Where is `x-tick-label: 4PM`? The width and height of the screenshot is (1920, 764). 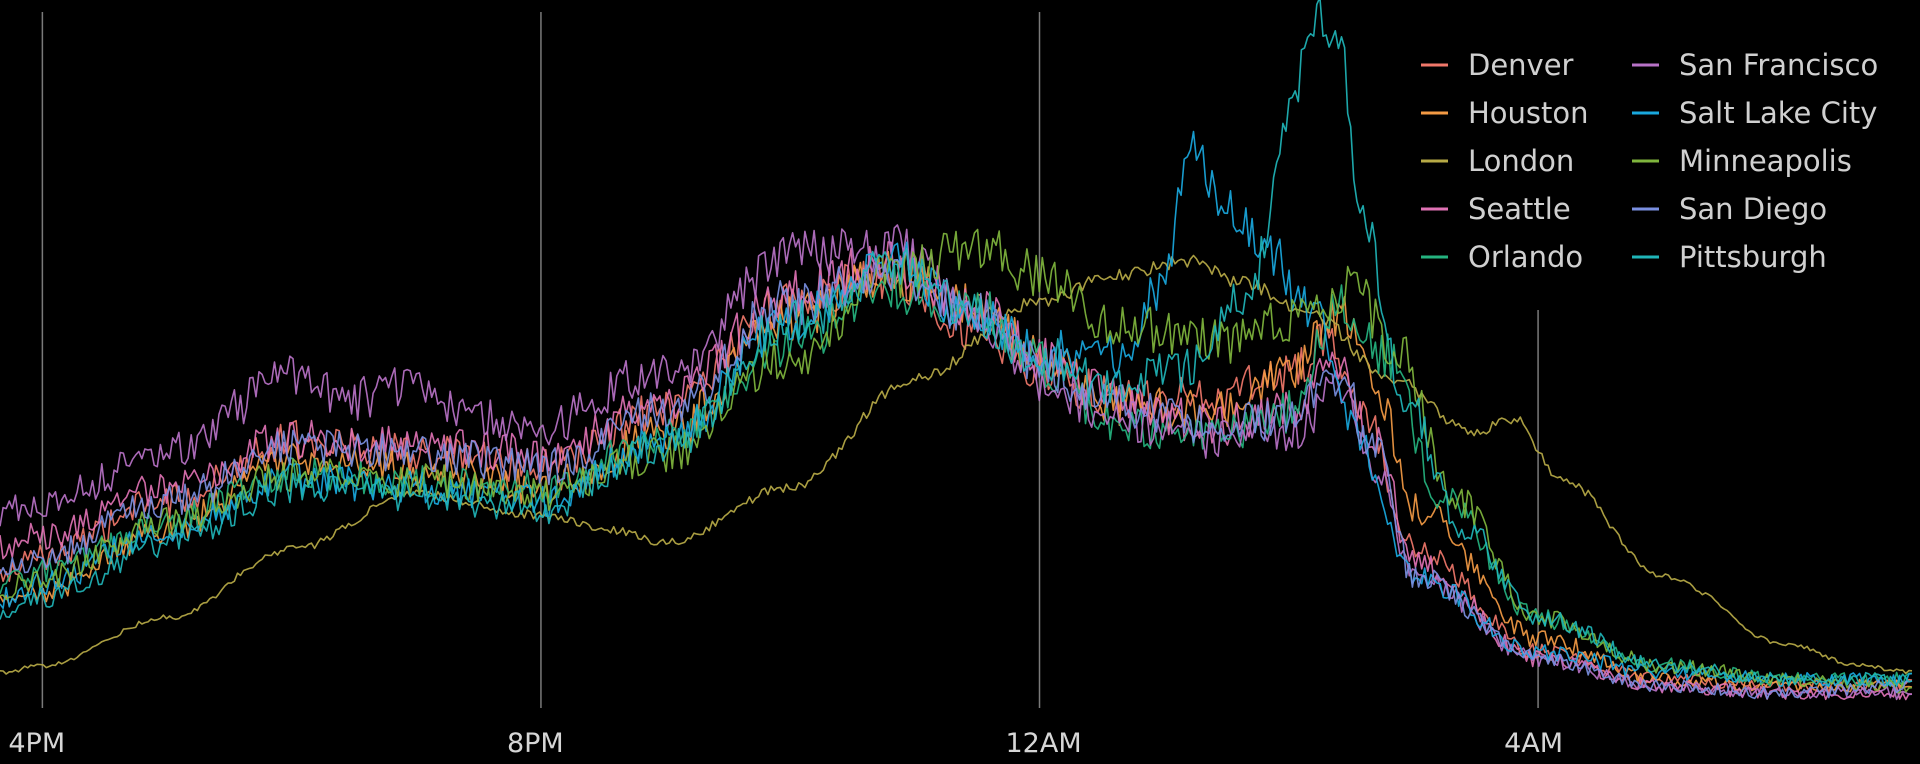 x-tick-label: 4PM is located at coordinates (36, 743).